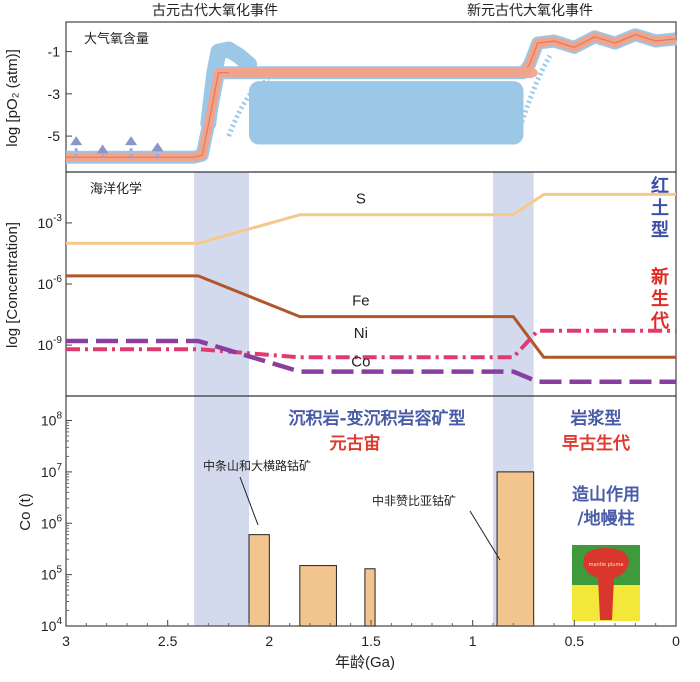 Image resolution: width=700 pixels, height=682 pixels. I want to click on deposit-label-zambia: 中非赞比亚钴矿, so click(414, 500).